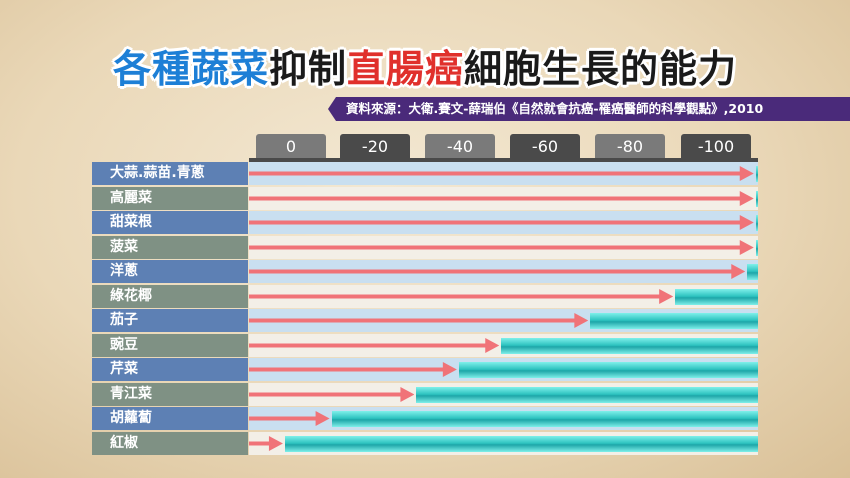 The width and height of the screenshot is (850, 478). I want to click on page-title: 各種蔬菜抑制直腸癌細胞生長的能力, so click(425, 65).